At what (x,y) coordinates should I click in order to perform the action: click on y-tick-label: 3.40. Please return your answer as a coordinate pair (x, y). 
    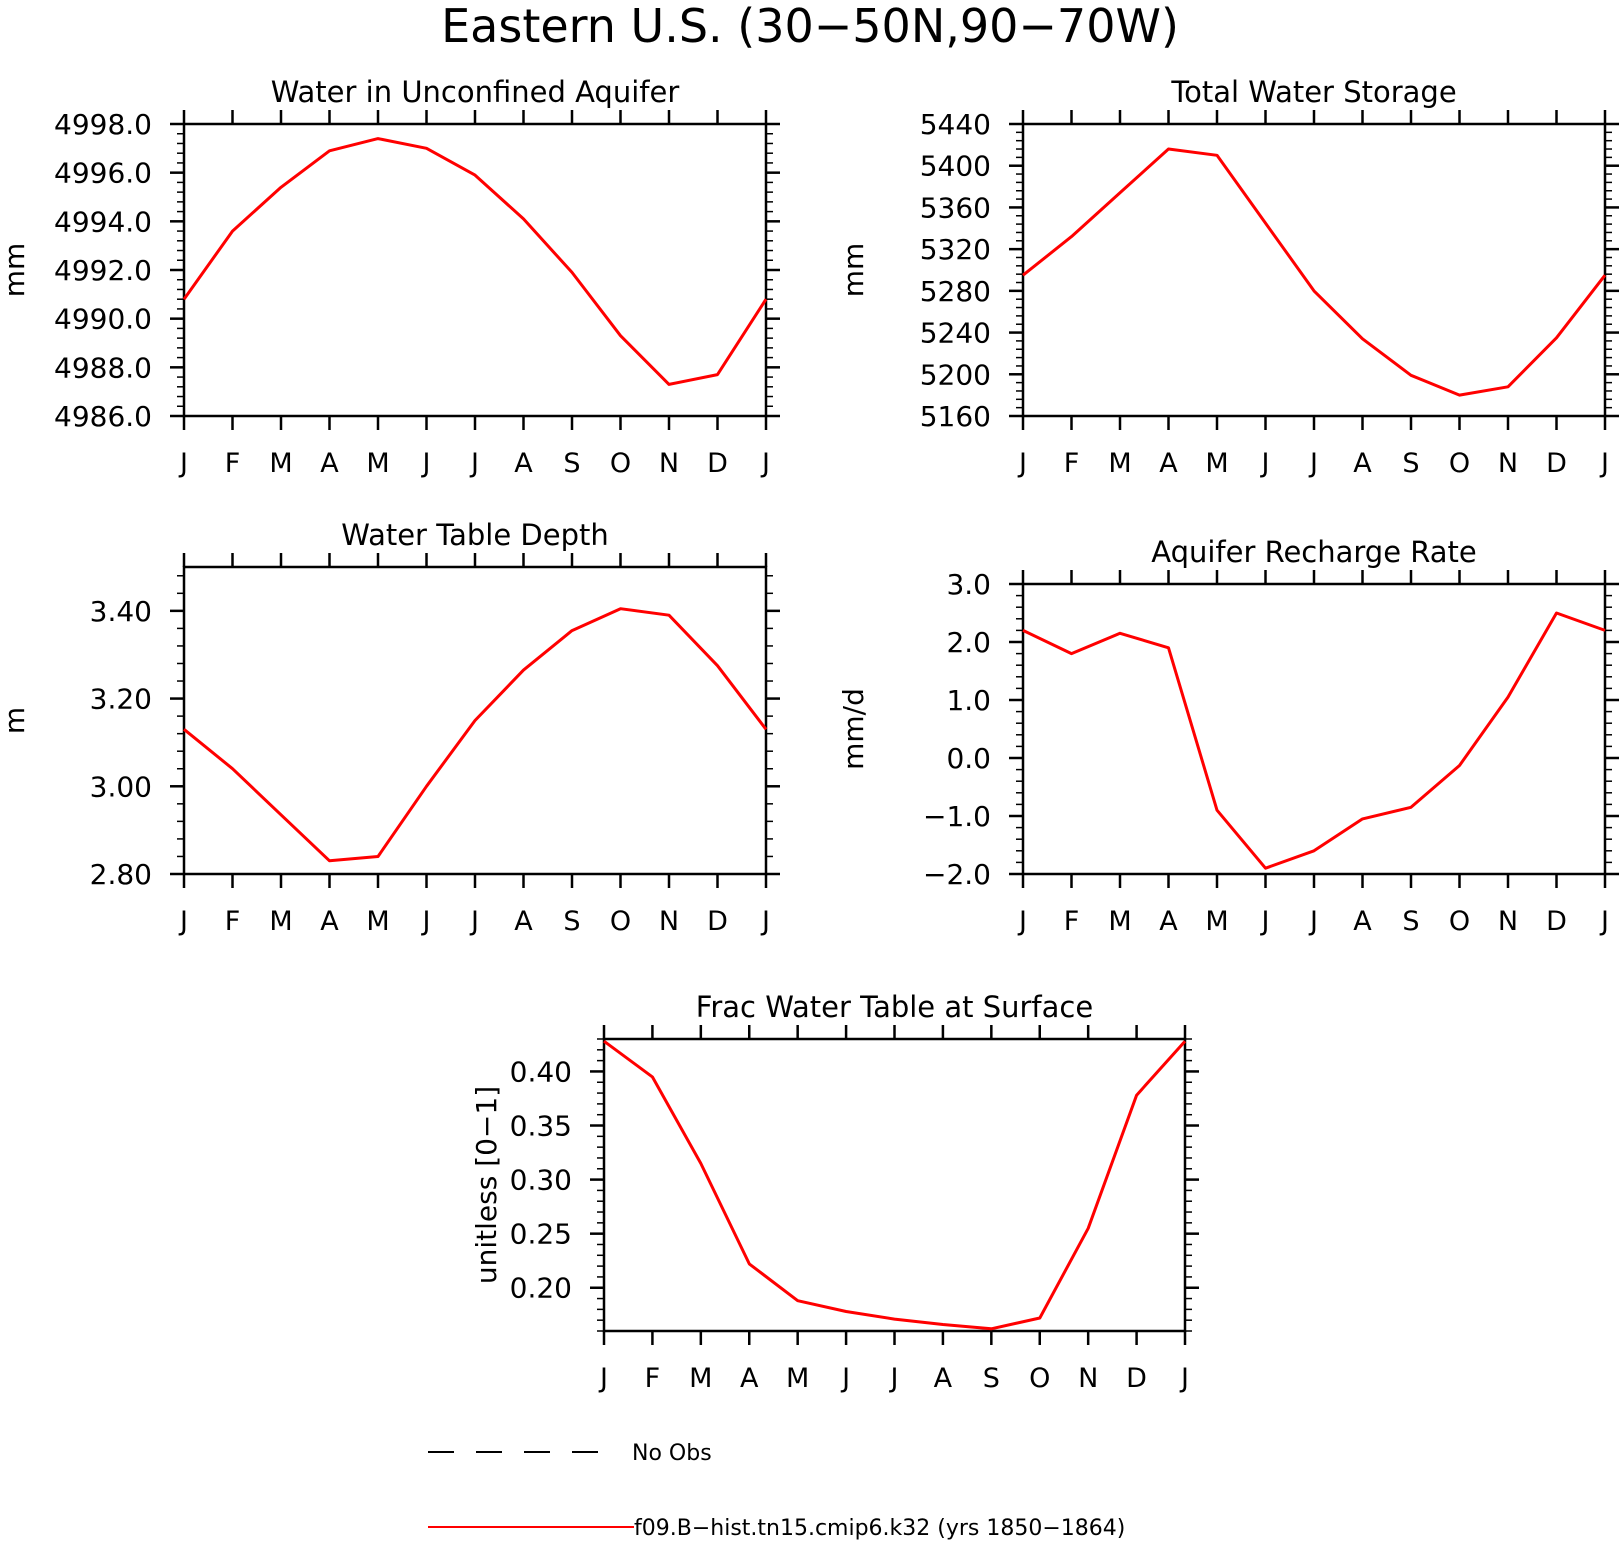
    Looking at the image, I should click on (121, 611).